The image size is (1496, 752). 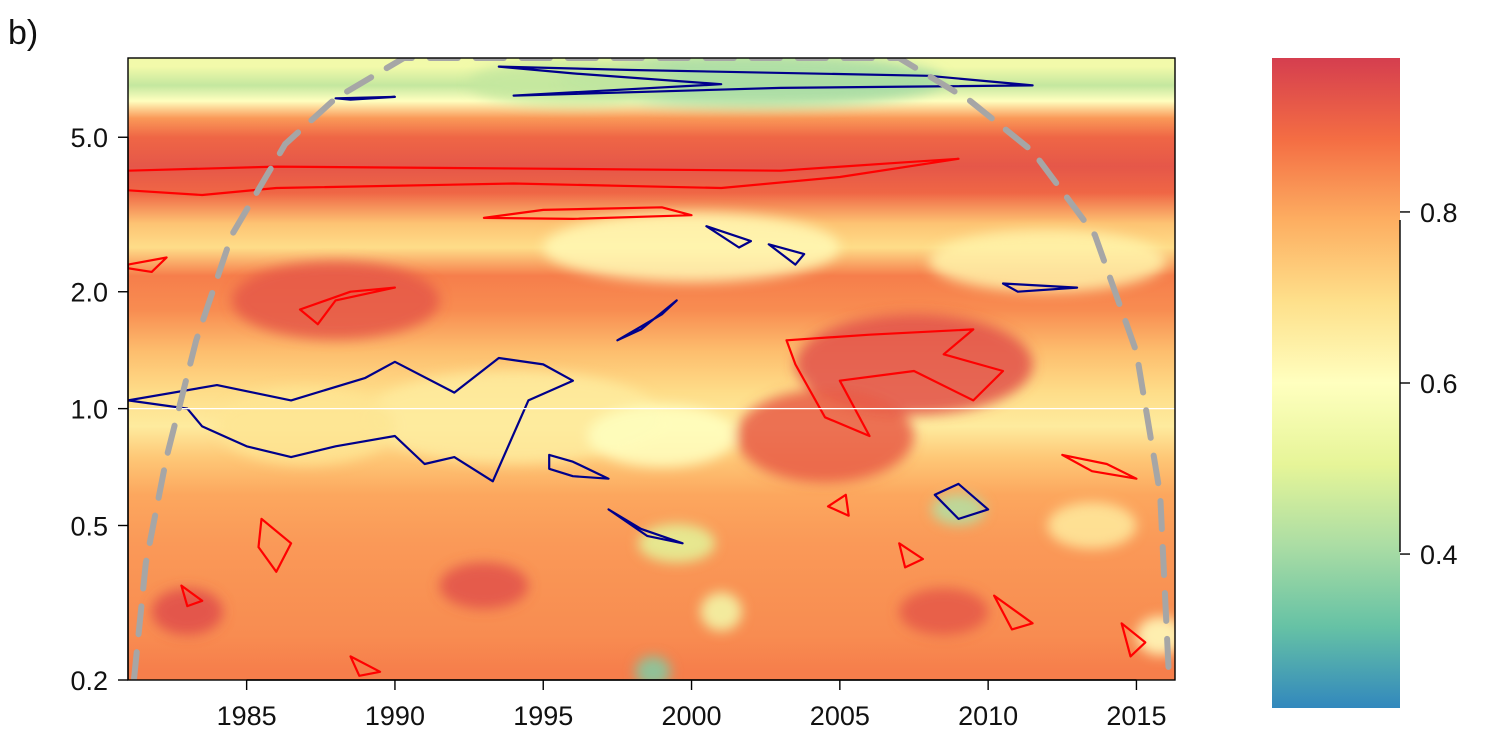 I want to click on x-tick-label: 1990, so click(x=395, y=716).